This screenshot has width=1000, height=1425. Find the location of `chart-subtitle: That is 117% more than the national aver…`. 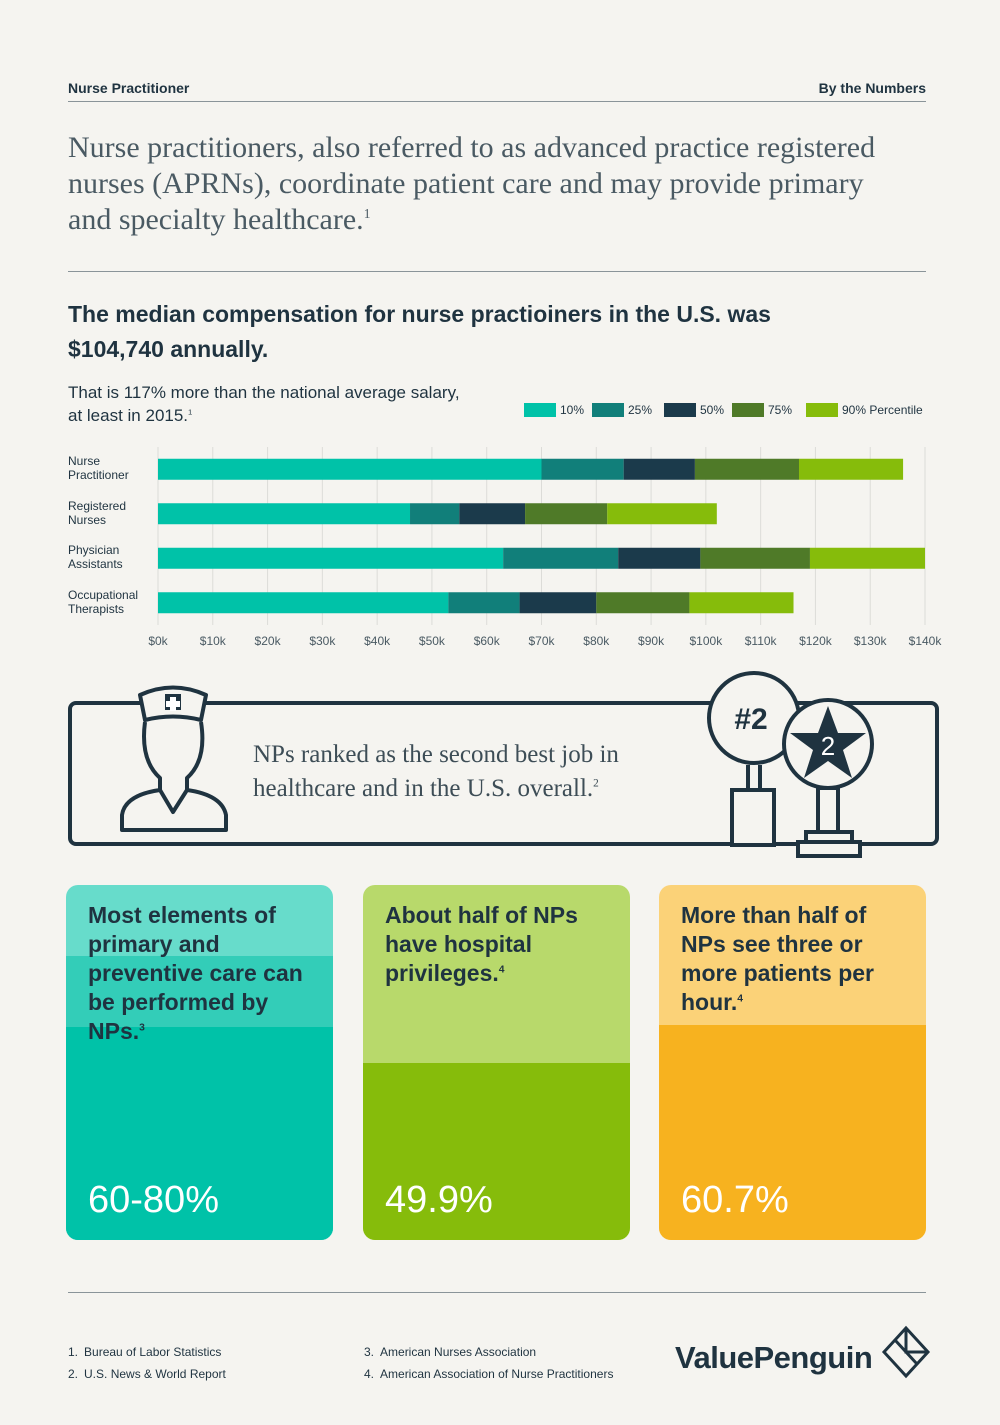

chart-subtitle: That is 117% more than the national aver… is located at coordinates (268, 404).